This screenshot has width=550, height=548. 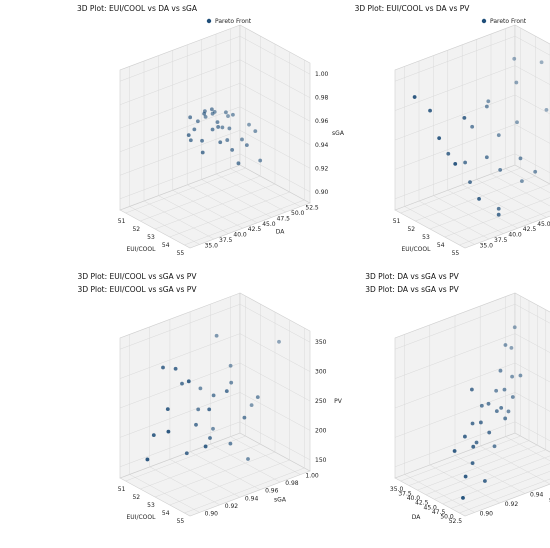 What do you see at coordinates (255, 229) in the screenshot?
I see `y-tick-label: 42.5` at bounding box center [255, 229].